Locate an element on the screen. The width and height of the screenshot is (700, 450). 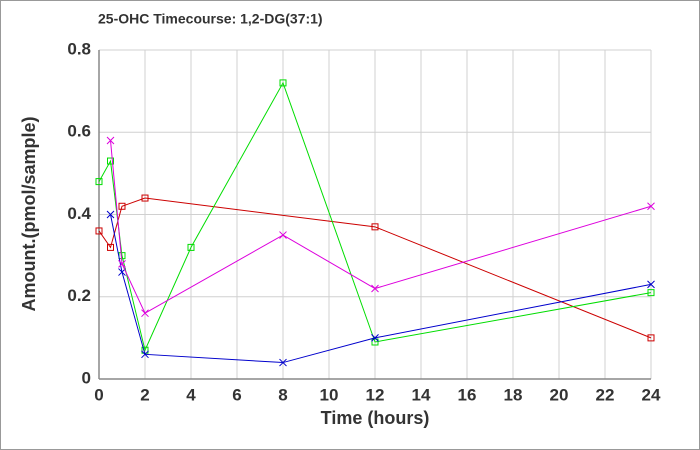
x-tick-label: 18 is located at coordinates (513, 394).